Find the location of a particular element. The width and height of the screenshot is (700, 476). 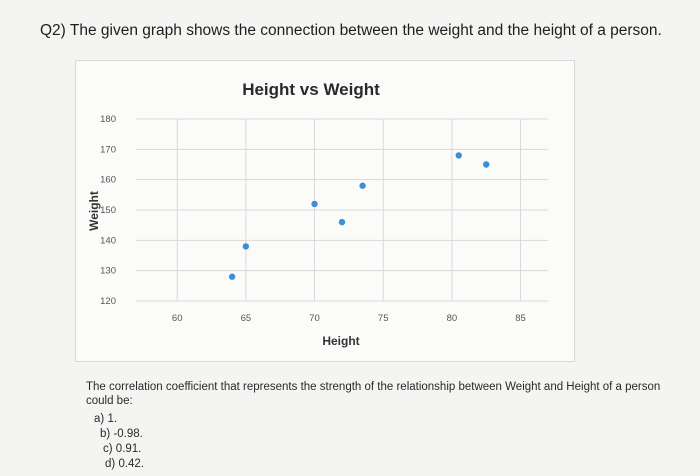

option-c-value: 0.91. is located at coordinates (128, 449).